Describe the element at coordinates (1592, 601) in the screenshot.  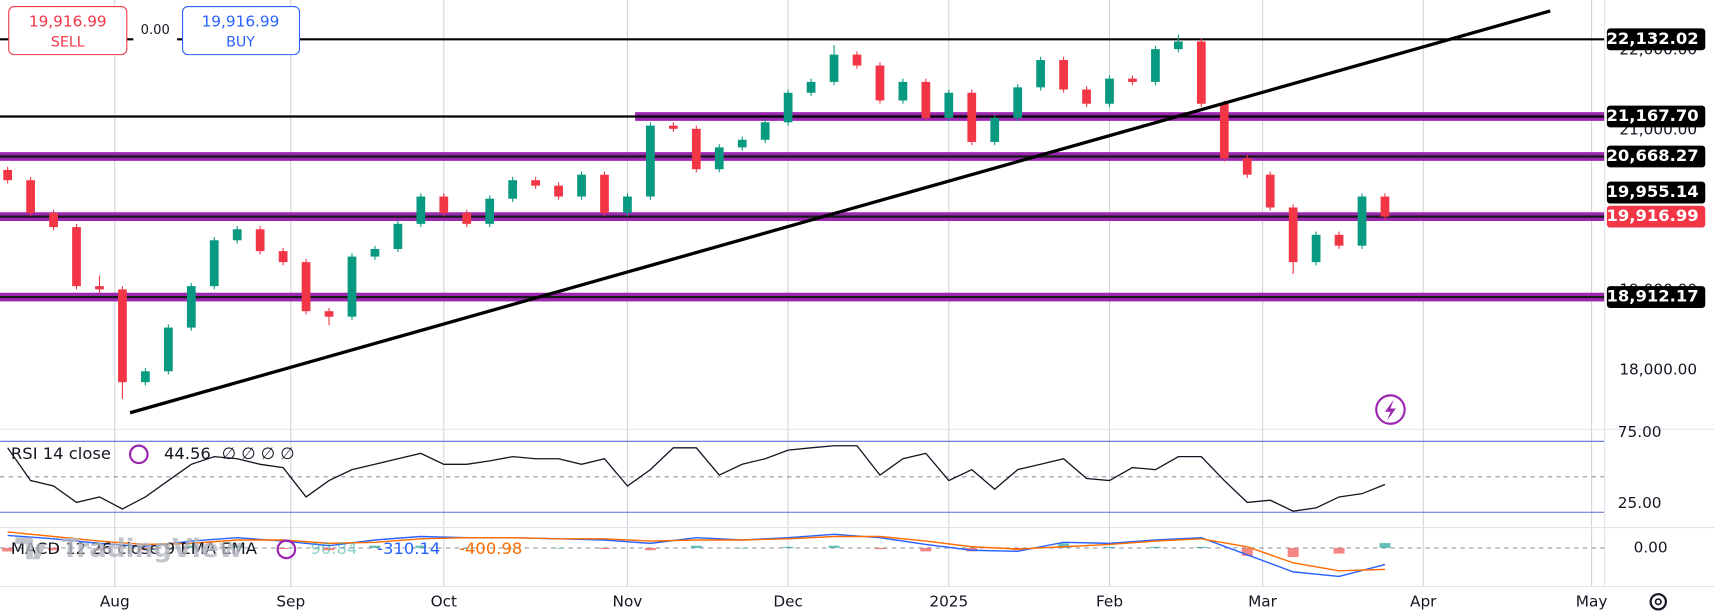
I see `x-tick-label: May` at that location.